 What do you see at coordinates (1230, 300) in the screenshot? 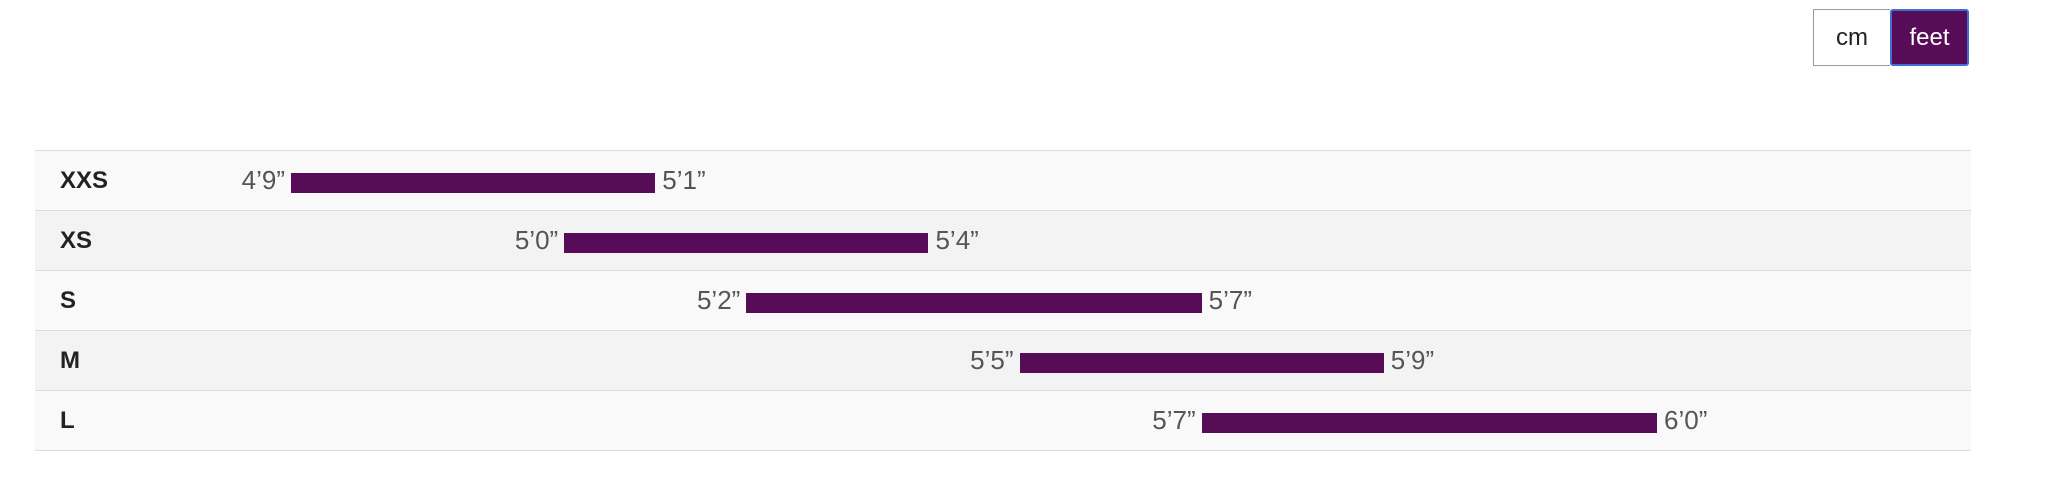
I see `range-max-label: 5’7”` at bounding box center [1230, 300].